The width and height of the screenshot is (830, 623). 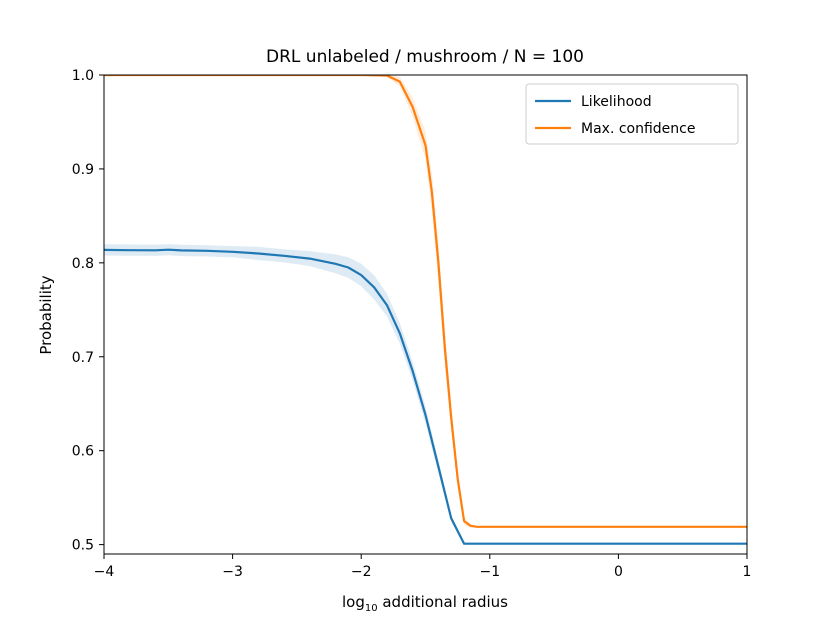 What do you see at coordinates (616, 102) in the screenshot?
I see `legend-entry-label: Likelihood` at bounding box center [616, 102].